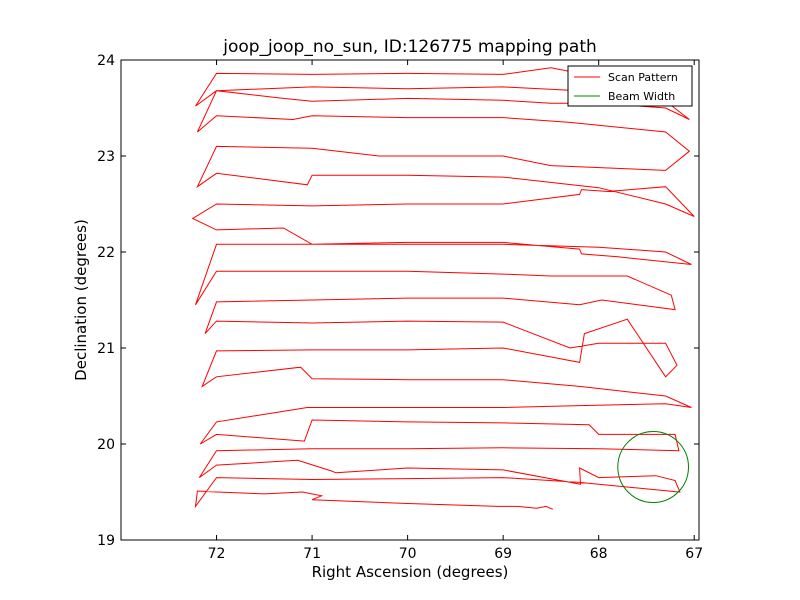 Image resolution: width=800 pixels, height=600 pixels. What do you see at coordinates (106, 541) in the screenshot?
I see `y-tick-label: 19` at bounding box center [106, 541].